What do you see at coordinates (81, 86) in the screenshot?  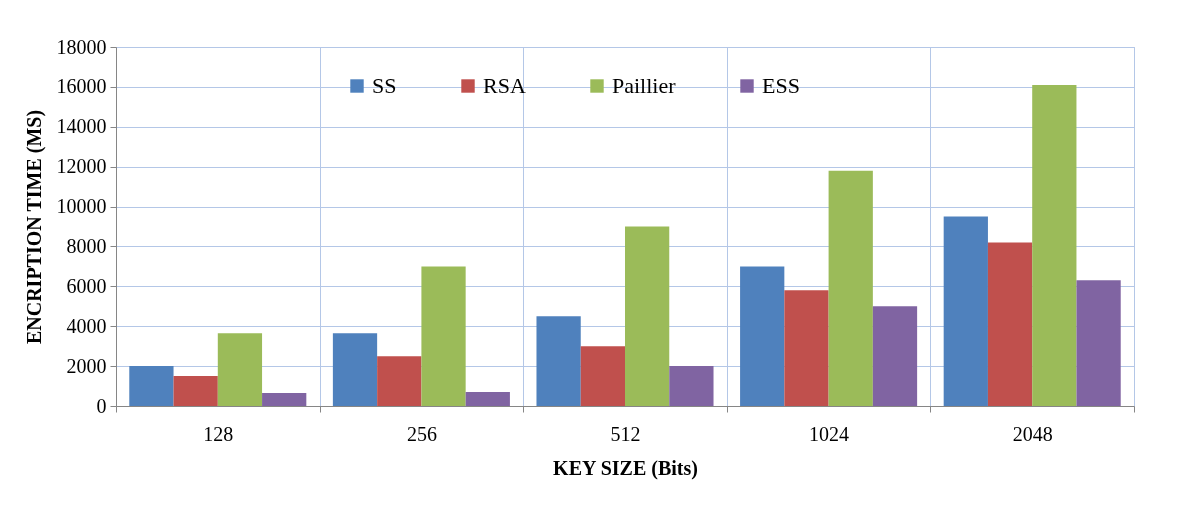 I see `y-tick-label: 16000` at bounding box center [81, 86].